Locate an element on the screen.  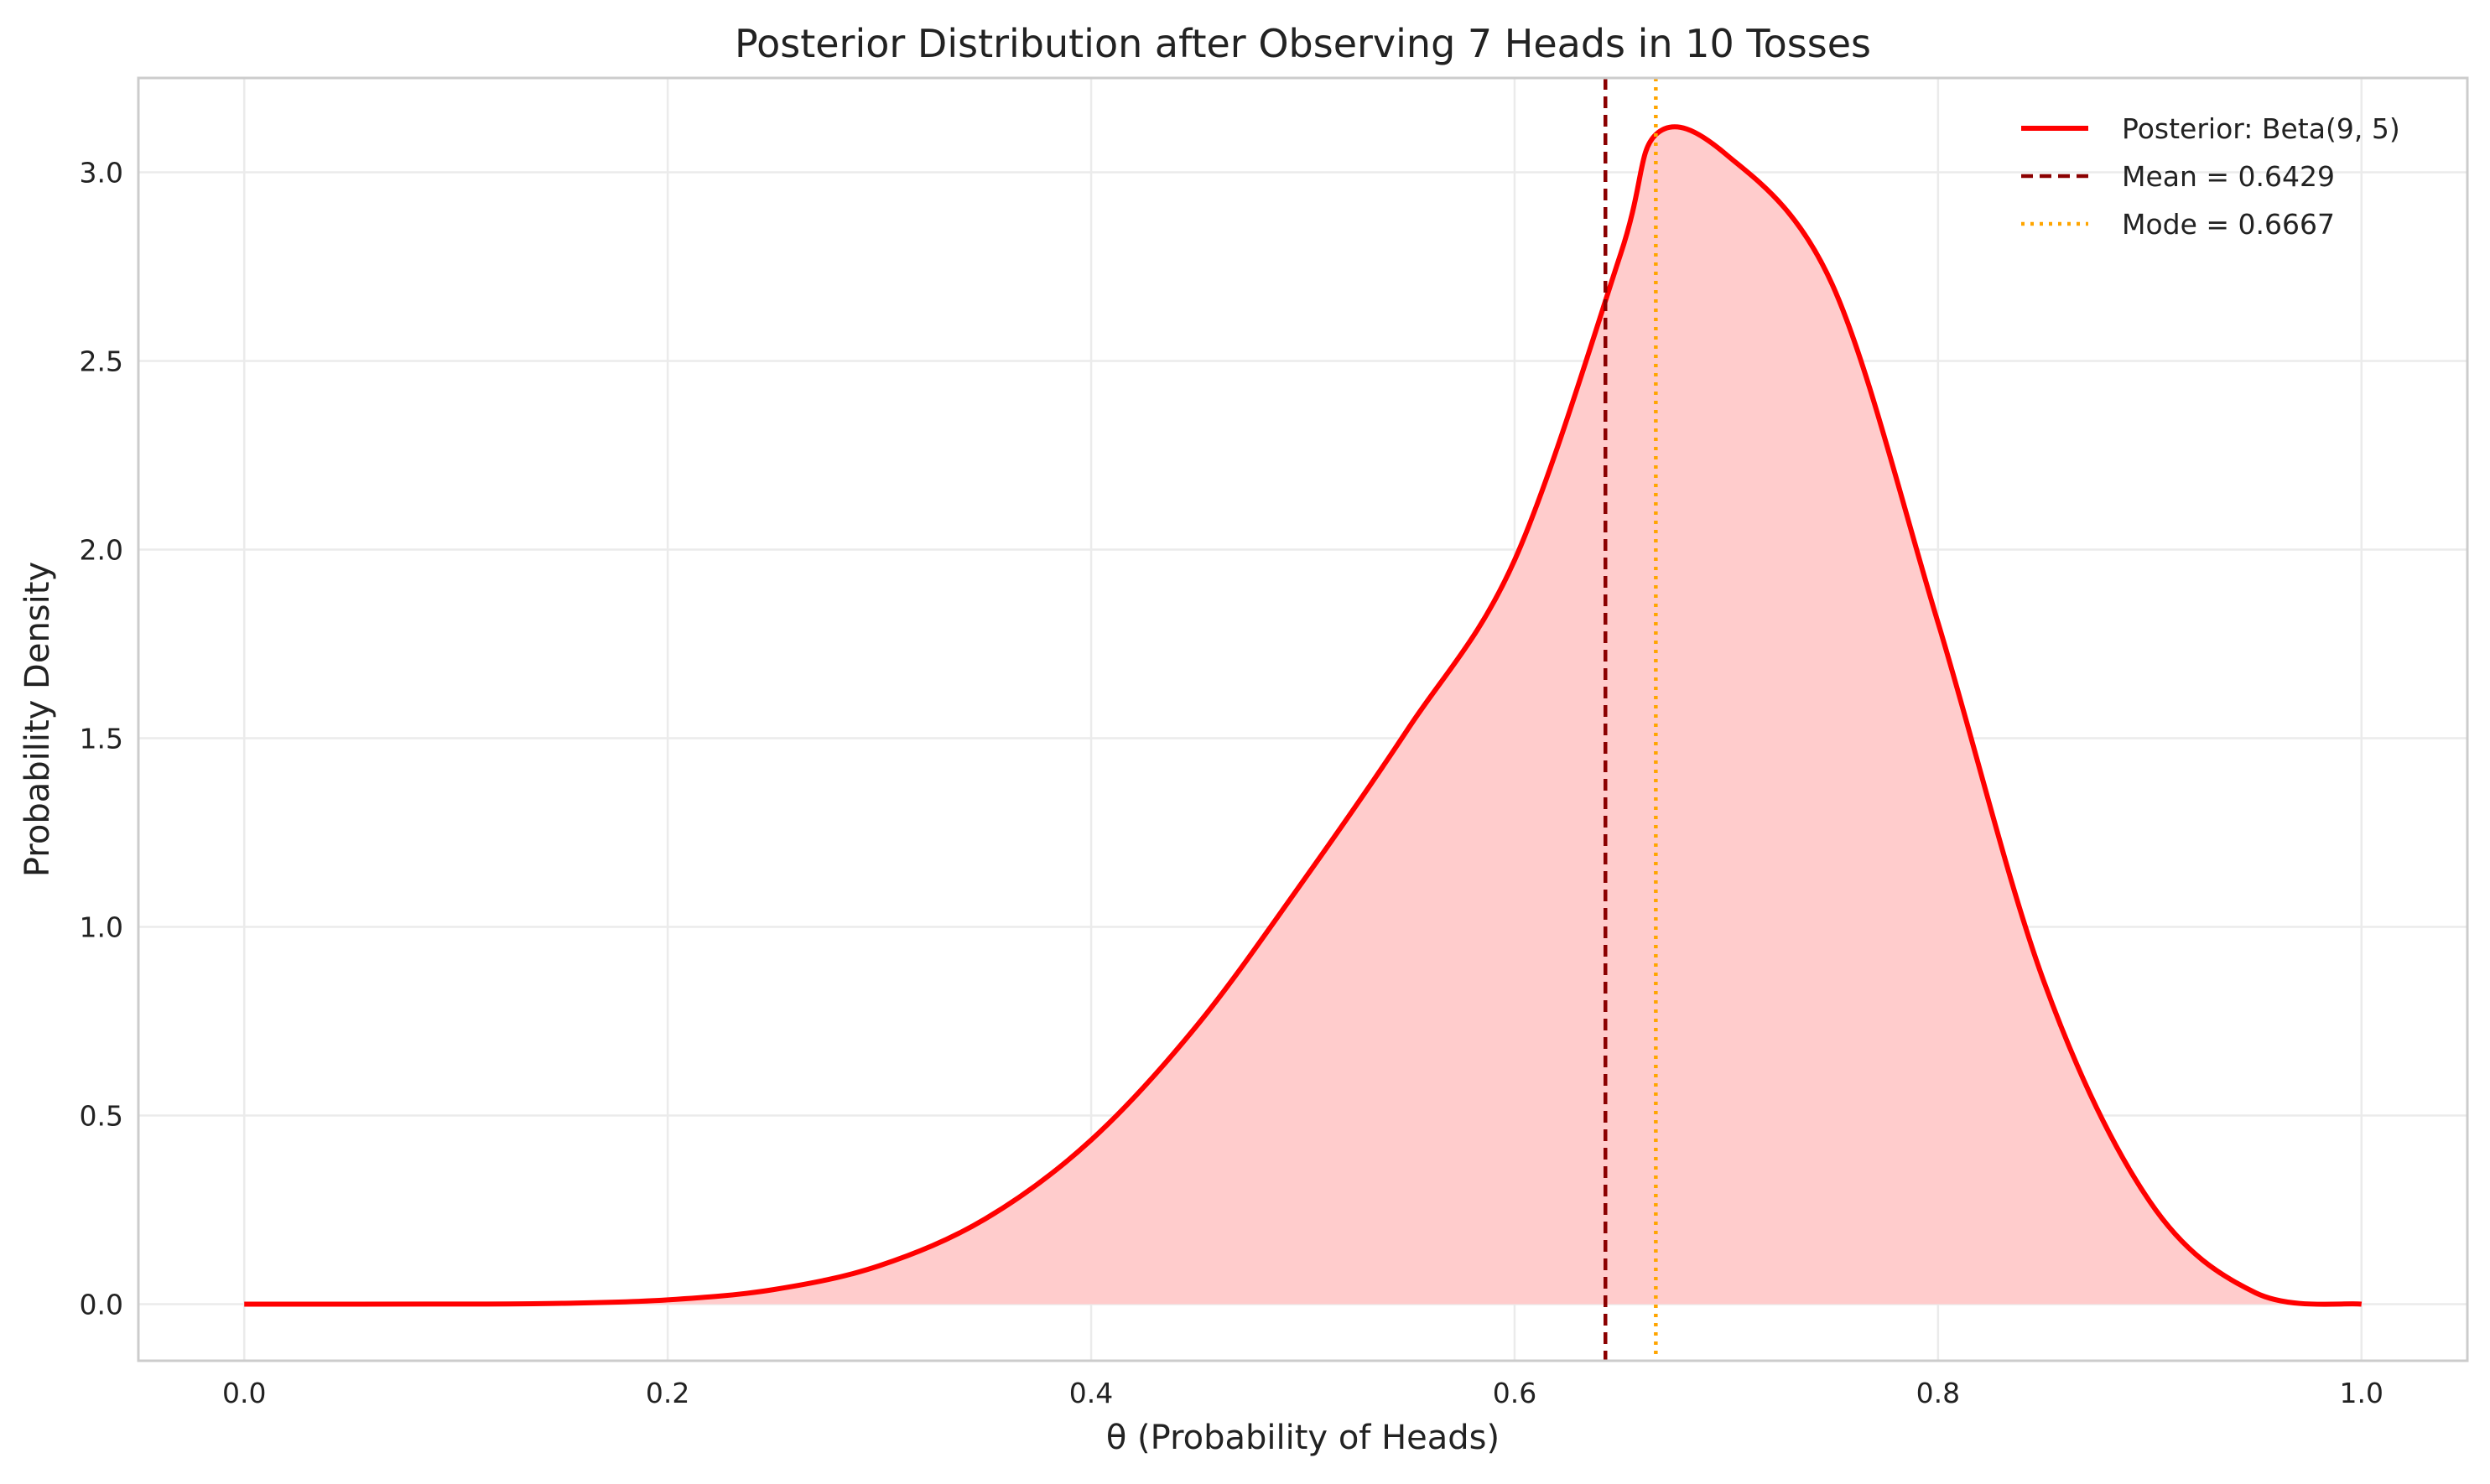
y-tick-label: 0.0 is located at coordinates (101, 1305).